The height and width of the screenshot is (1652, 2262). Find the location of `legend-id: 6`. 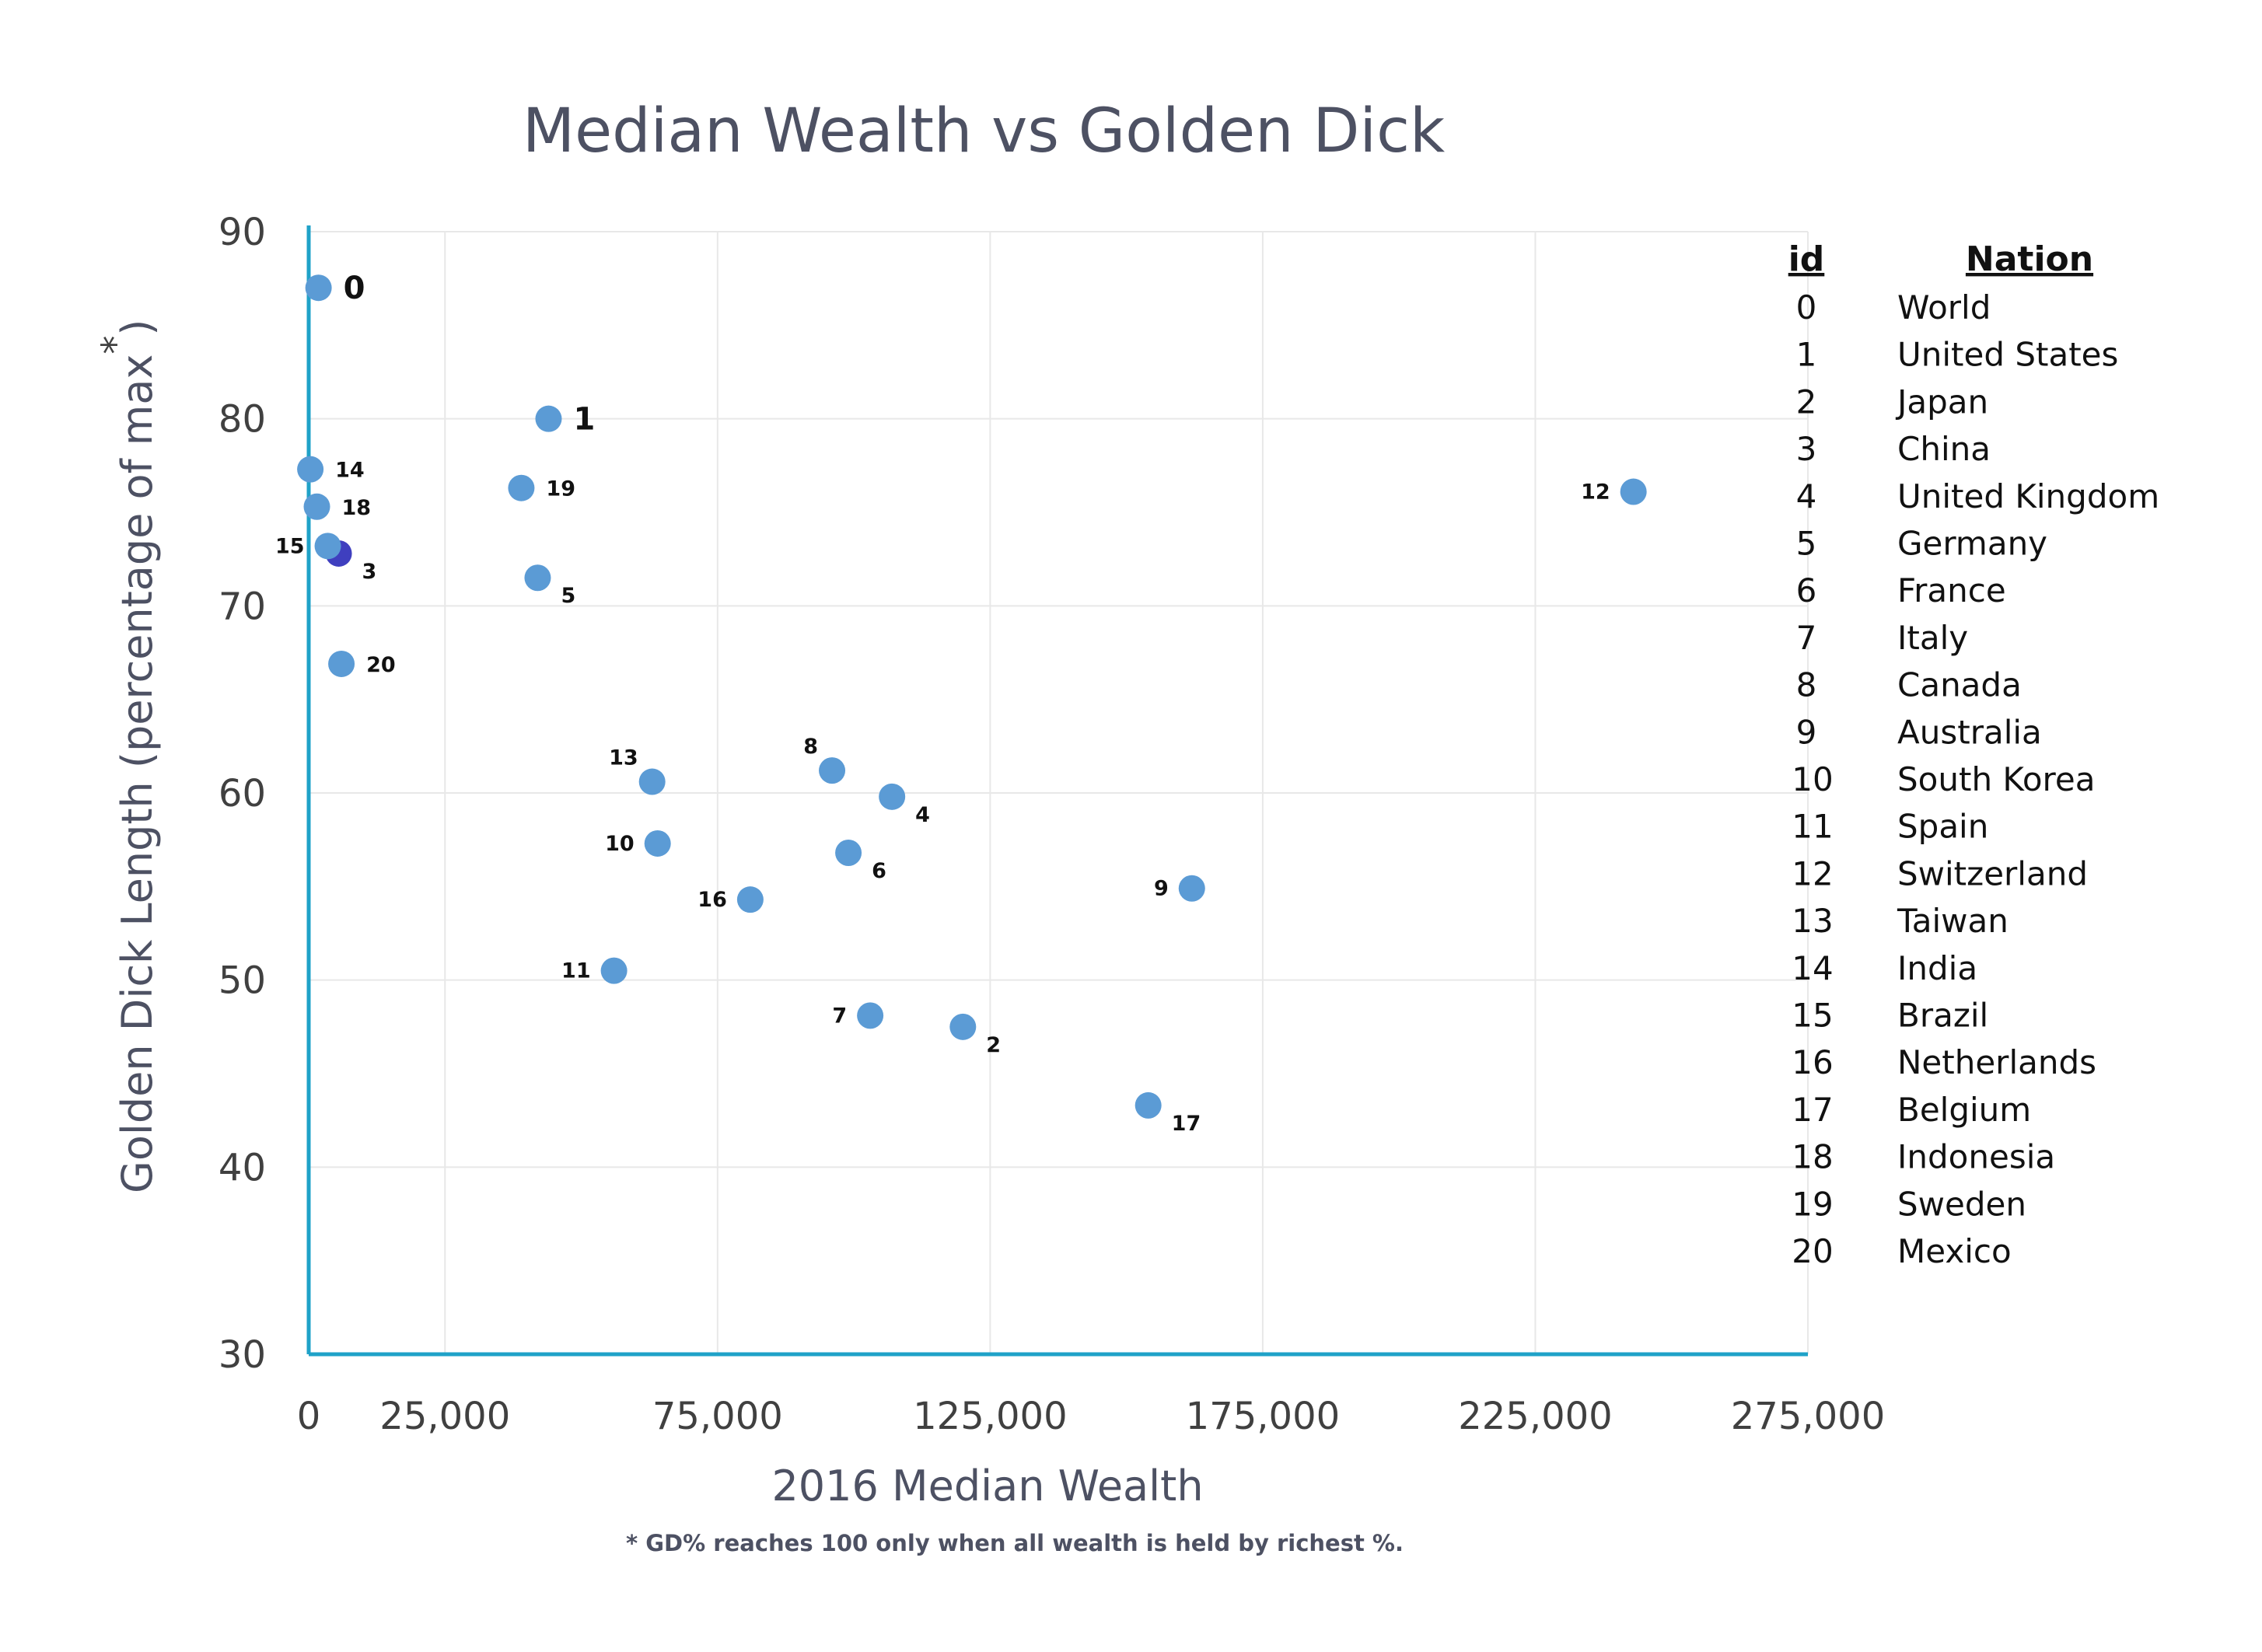

legend-id: 6 is located at coordinates (1806, 590).